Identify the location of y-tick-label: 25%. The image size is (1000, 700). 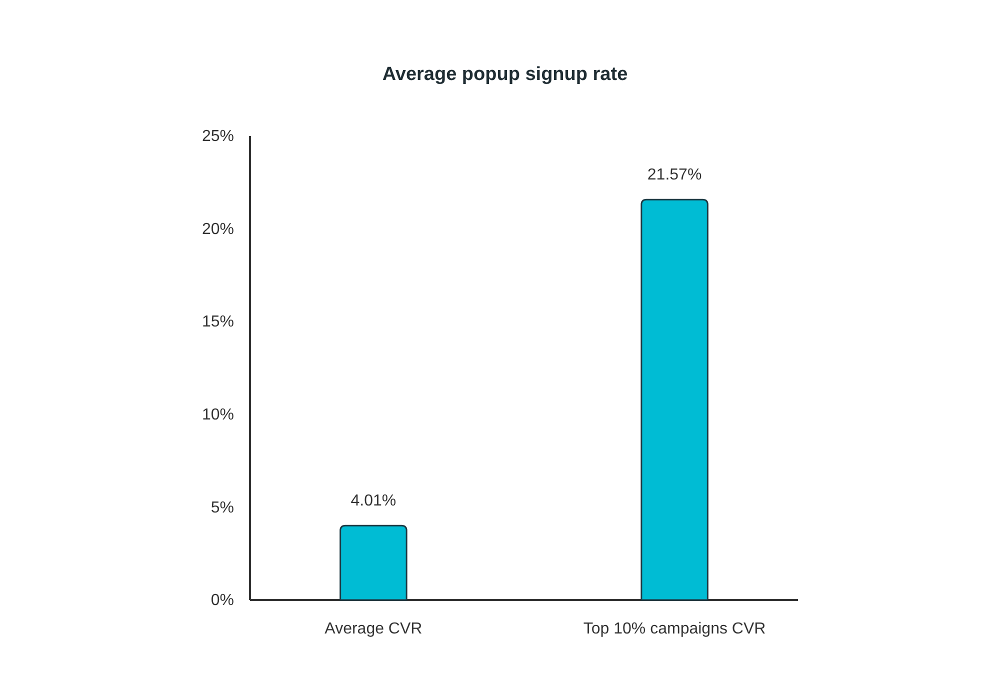
(218, 137).